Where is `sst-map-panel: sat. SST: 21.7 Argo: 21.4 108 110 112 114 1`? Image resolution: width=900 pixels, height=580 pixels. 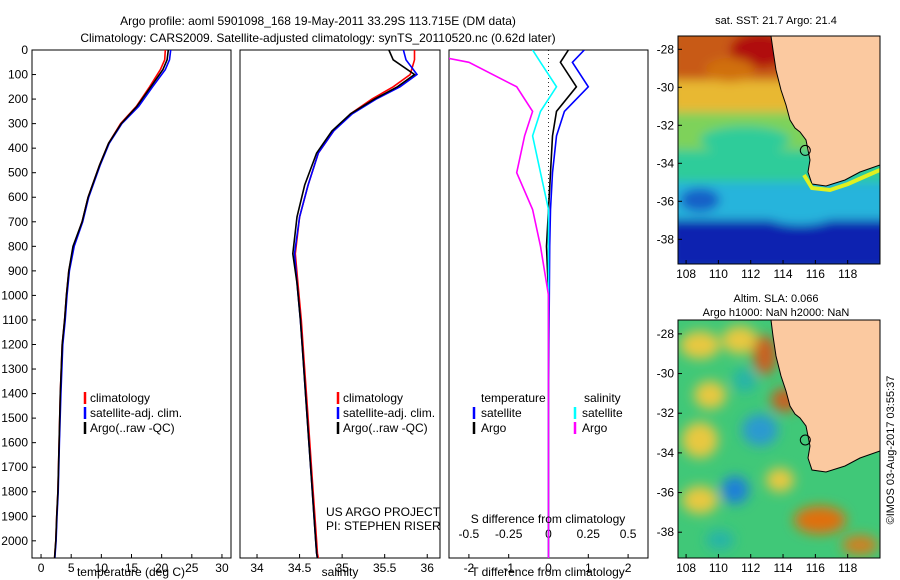 sst-map-panel: sat. SST: 21.7 Argo: 21.4 108 110 112 114 1 is located at coordinates (769, 148).